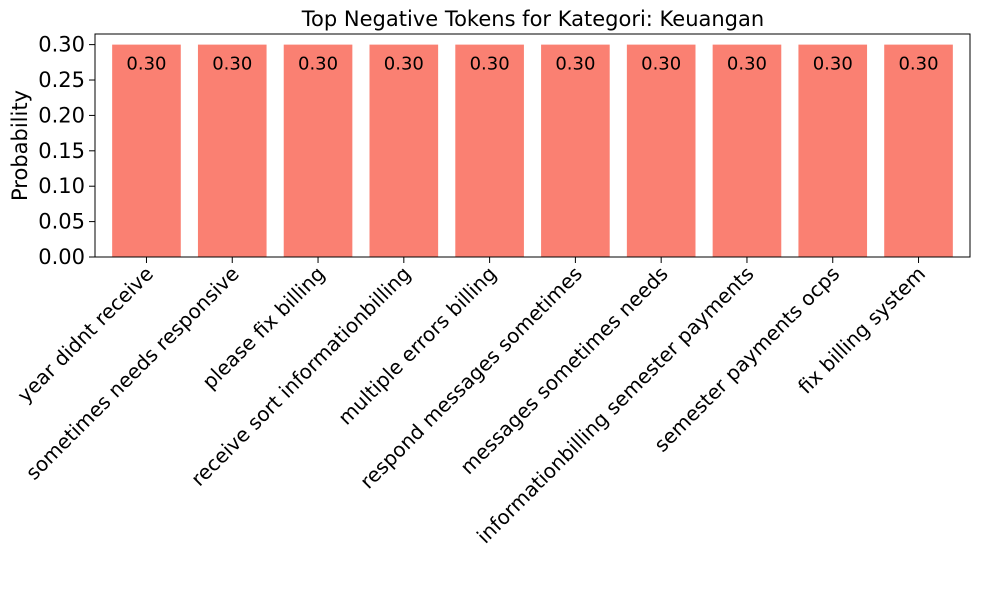 Image resolution: width=981 pixels, height=590 pixels. What do you see at coordinates (61, 80) in the screenshot?
I see `y-tick-label: 0.25` at bounding box center [61, 80].